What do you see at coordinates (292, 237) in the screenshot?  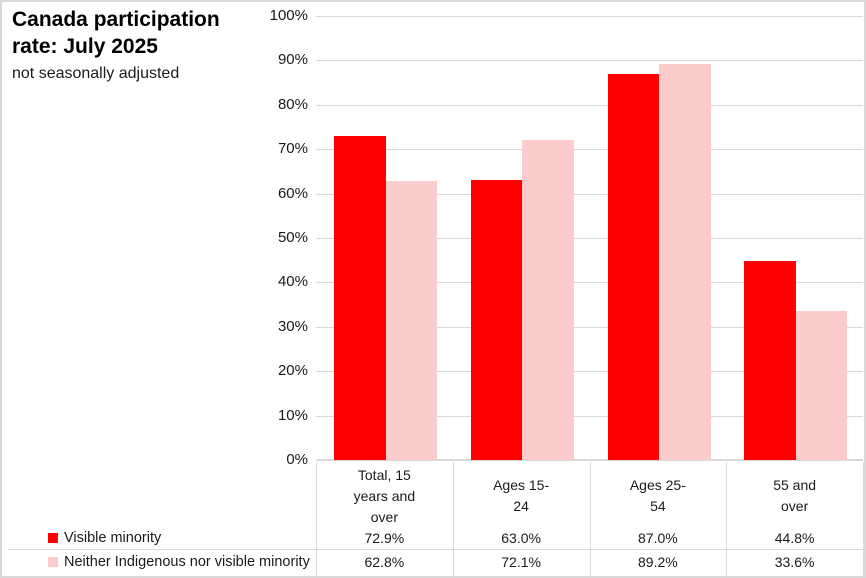 I see `y-axis-tick-50: 50%` at bounding box center [292, 237].